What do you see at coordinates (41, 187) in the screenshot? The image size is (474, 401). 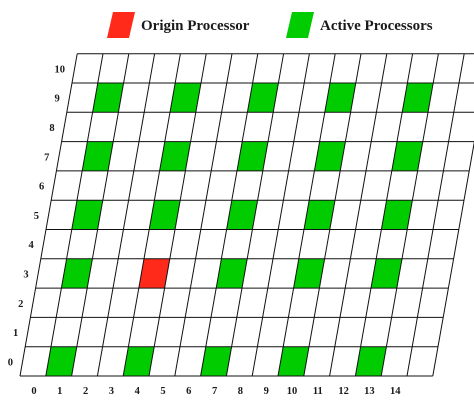 I see `y-tick-label: 6` at bounding box center [41, 187].